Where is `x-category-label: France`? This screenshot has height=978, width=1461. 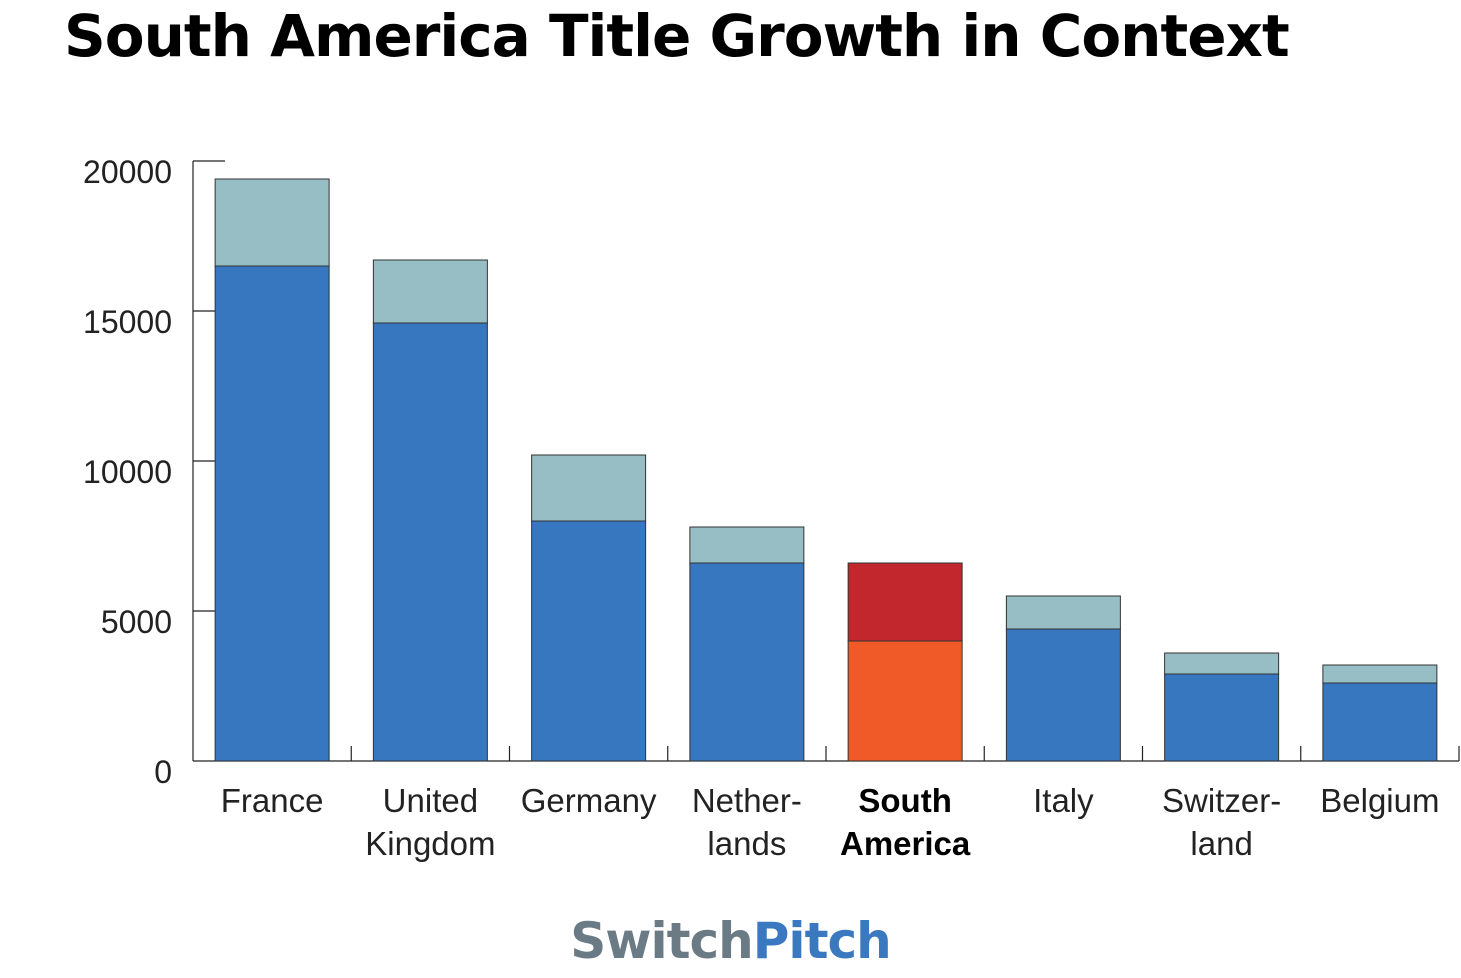
x-category-label: France is located at coordinates (272, 800).